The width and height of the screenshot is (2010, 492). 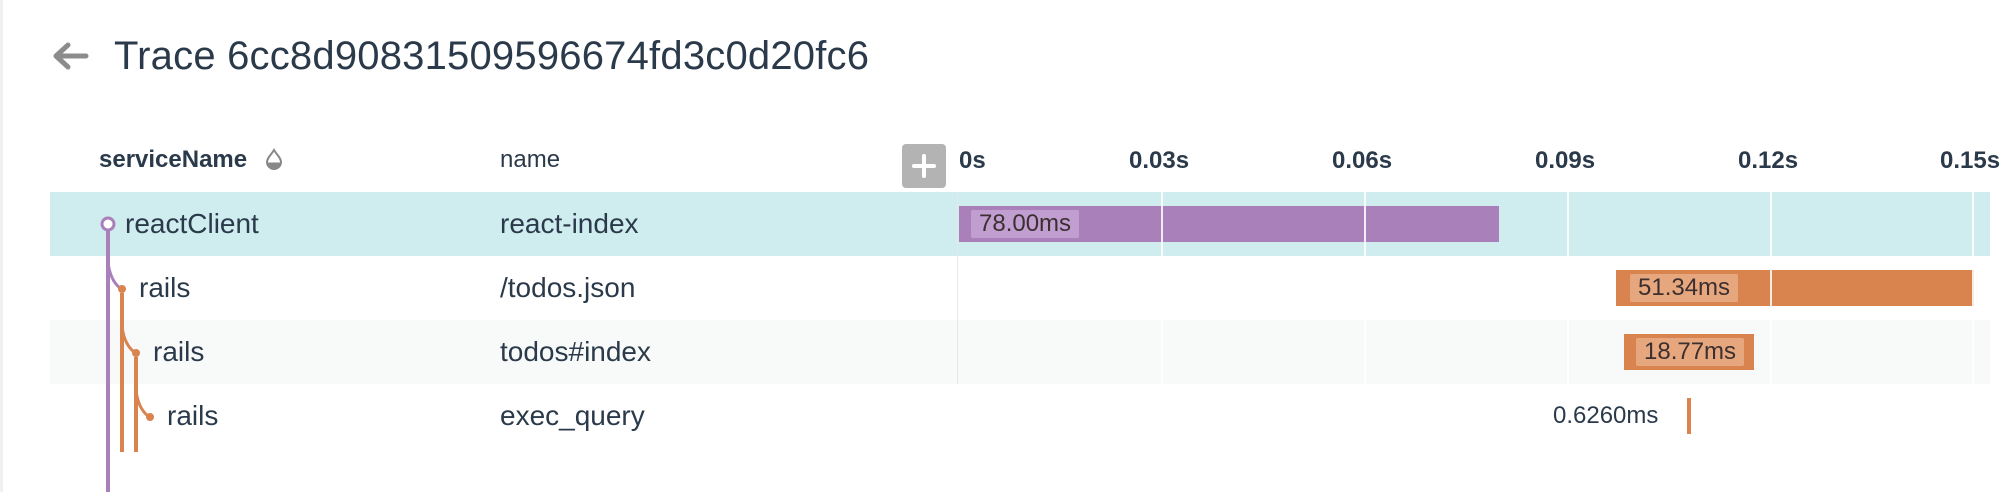 I want to click on table-row: rails todos#index 18.77ms, so click(x=1020, y=352).